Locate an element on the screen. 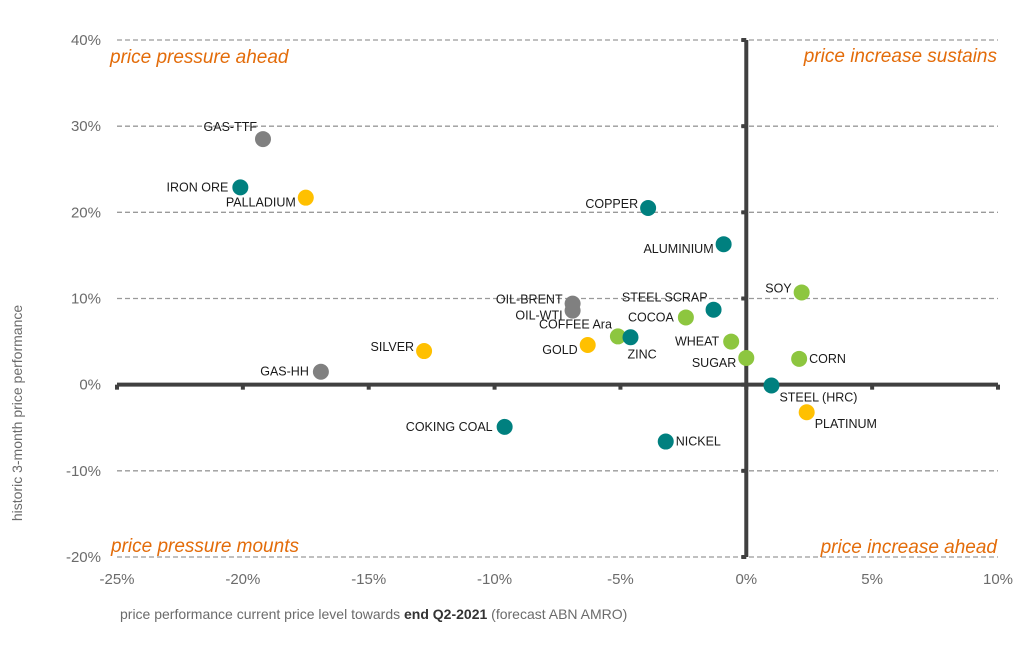 Image resolution: width=1033 pixels, height=646 pixels. quadrant-label-bottom-left: price pressure mounts is located at coordinates (204, 546).